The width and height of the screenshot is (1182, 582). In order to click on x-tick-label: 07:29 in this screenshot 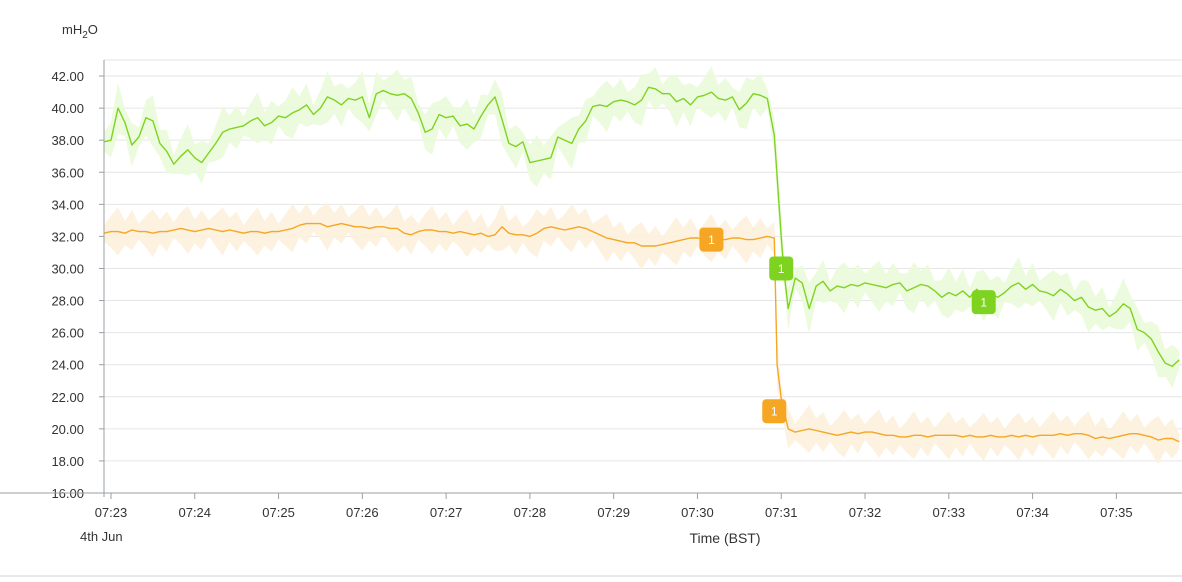, I will do `click(613, 512)`.